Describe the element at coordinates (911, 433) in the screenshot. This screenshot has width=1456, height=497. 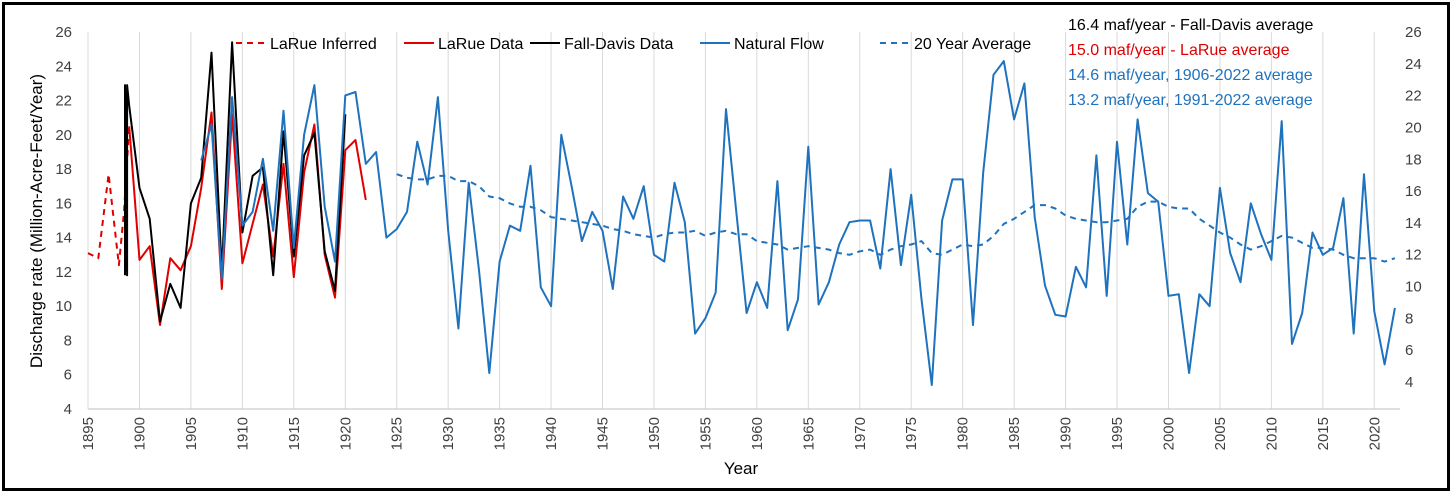
I see `x-tick-label: 1975` at that location.